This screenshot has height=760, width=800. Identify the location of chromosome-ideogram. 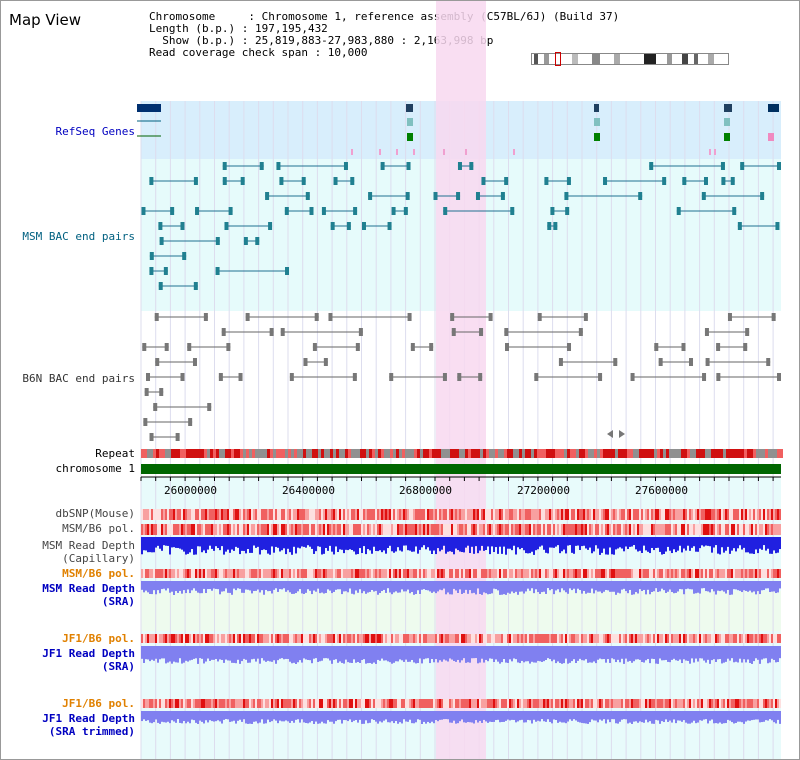
(630, 59).